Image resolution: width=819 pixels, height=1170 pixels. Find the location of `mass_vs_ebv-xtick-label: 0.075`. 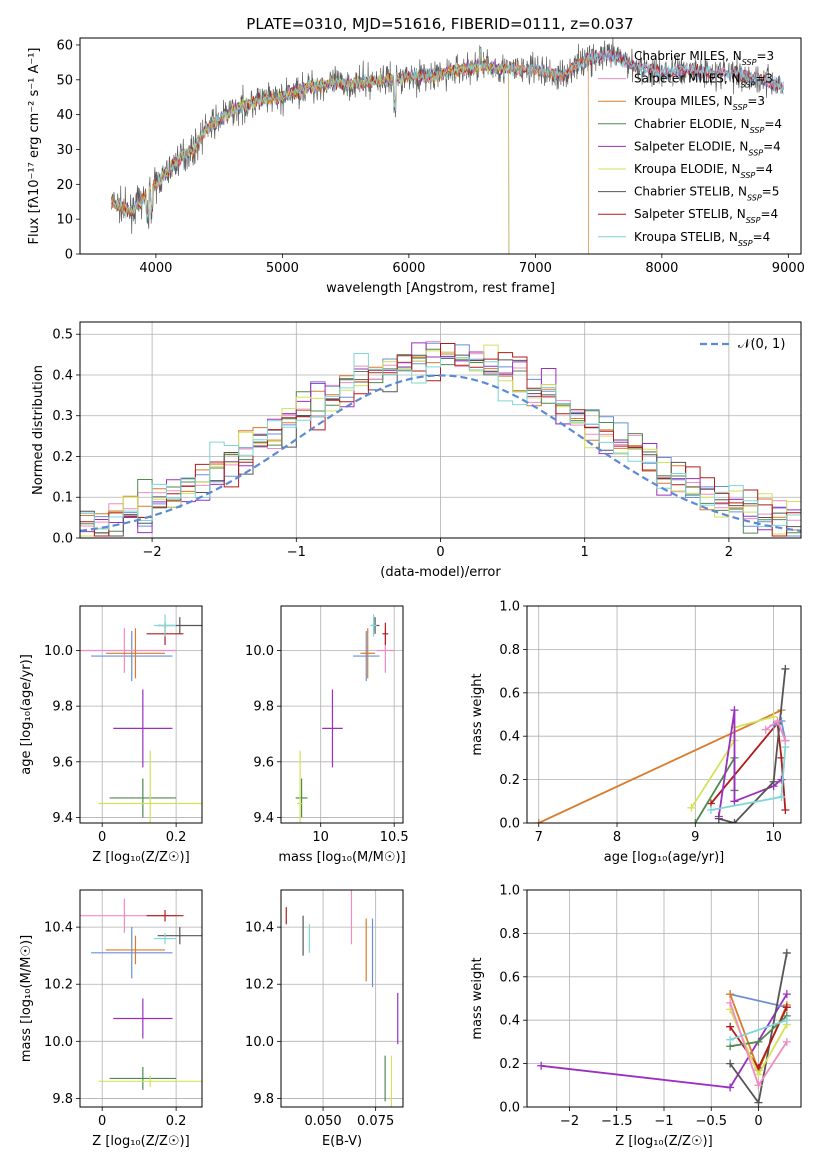

mass_vs_ebv-xtick-label: 0.075 is located at coordinates (375, 1121).